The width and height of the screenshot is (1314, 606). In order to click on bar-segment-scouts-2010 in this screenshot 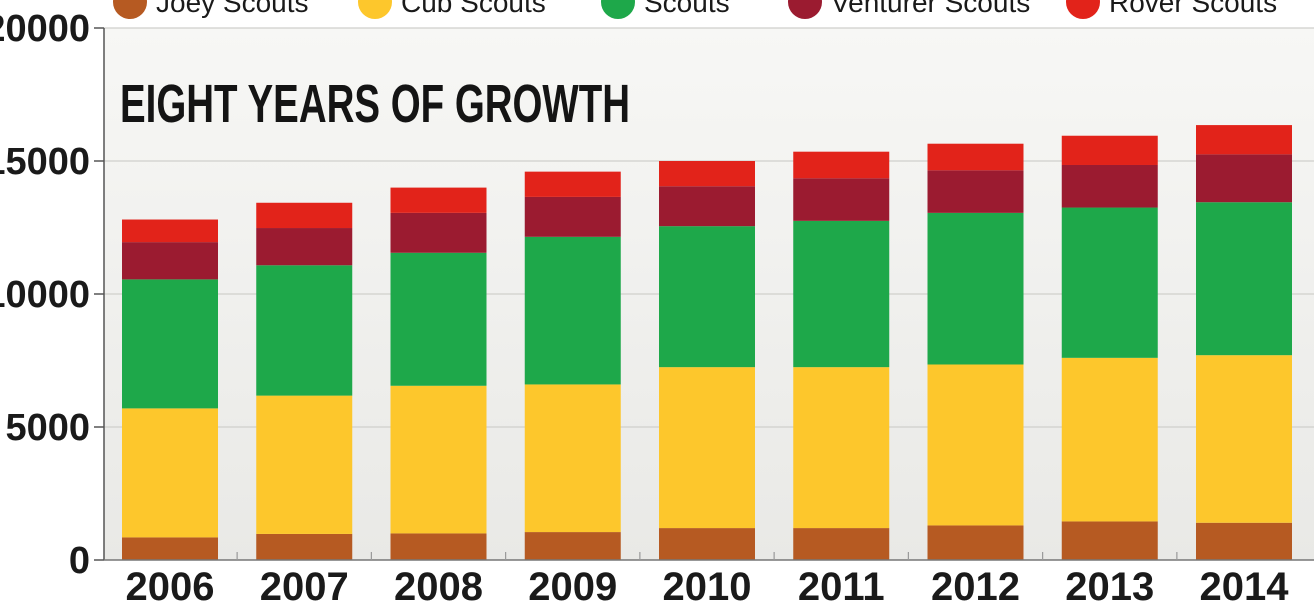, I will do `click(707, 297)`.